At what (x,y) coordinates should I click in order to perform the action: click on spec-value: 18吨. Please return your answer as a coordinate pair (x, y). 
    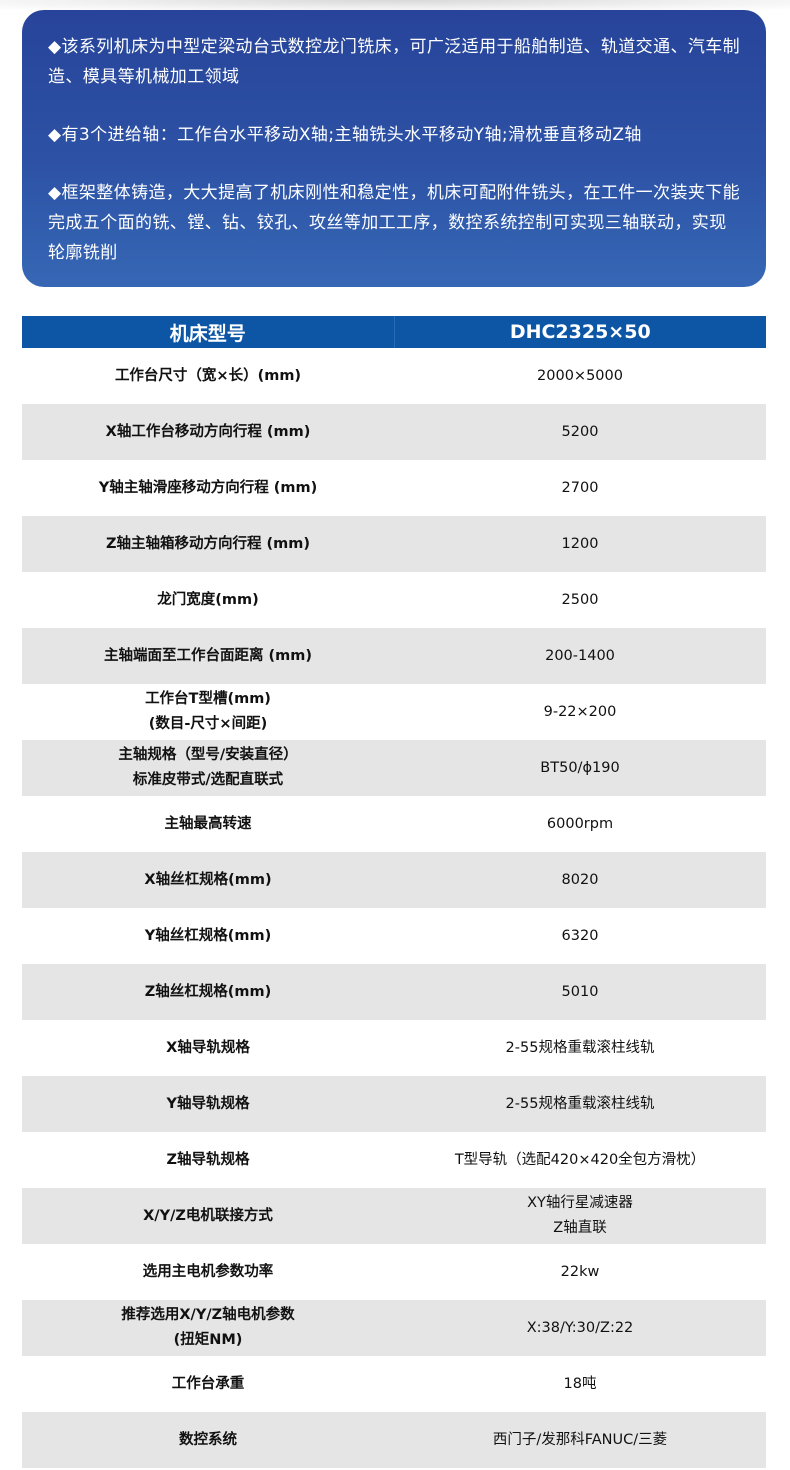
    Looking at the image, I should click on (580, 1384).